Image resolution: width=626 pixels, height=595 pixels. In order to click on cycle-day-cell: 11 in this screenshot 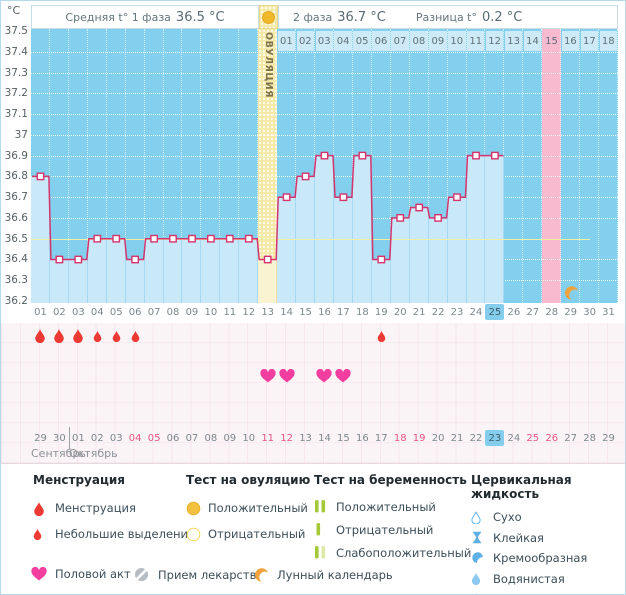, I will do `click(230, 312)`.